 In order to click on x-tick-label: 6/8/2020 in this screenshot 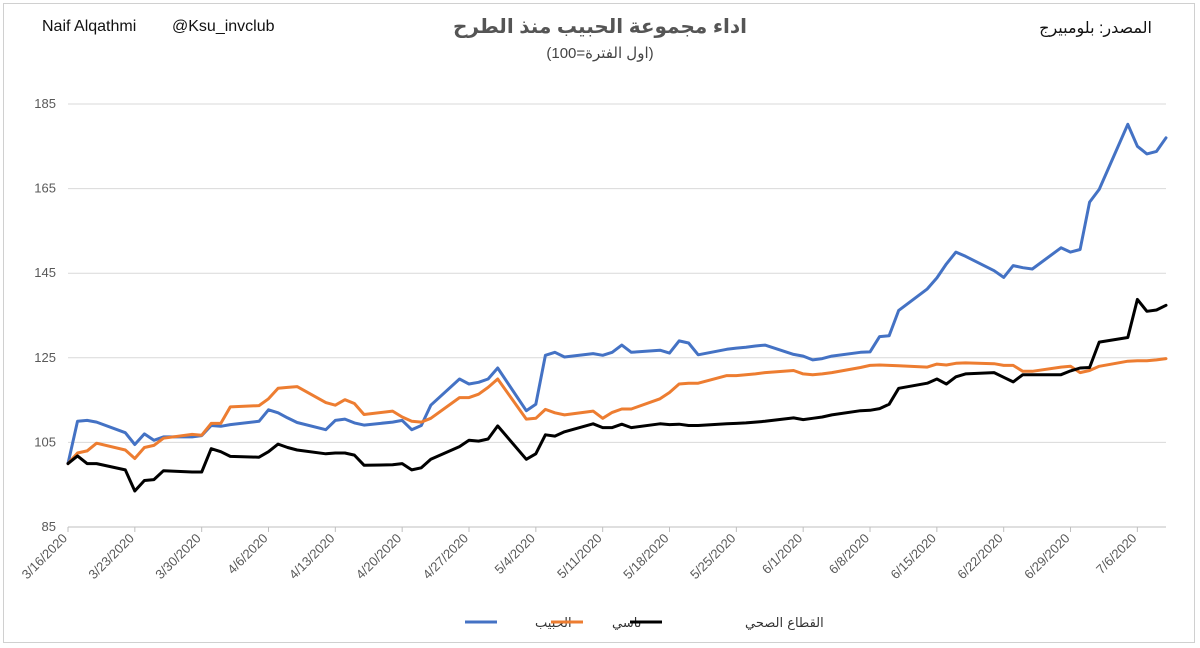, I will do `click(849, 554)`.